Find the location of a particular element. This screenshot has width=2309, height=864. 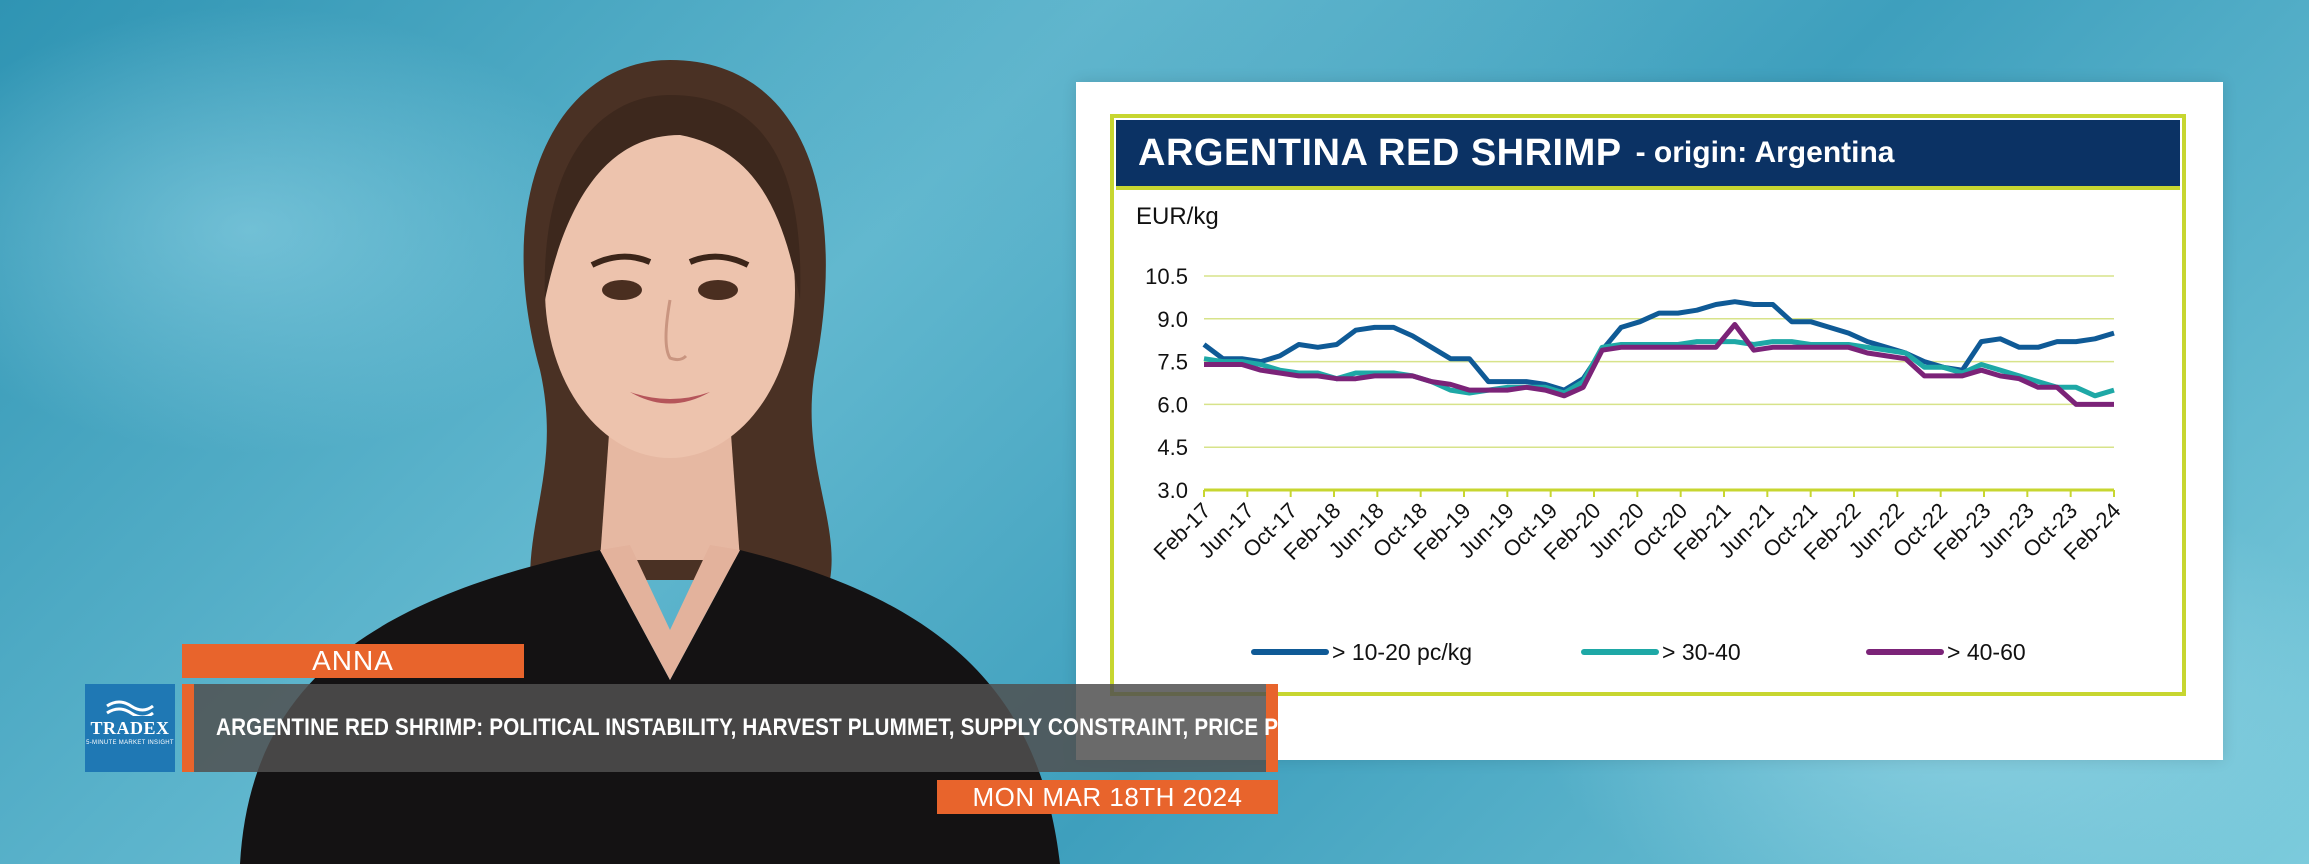

y-tick-label: 10.5 is located at coordinates (1166, 276).